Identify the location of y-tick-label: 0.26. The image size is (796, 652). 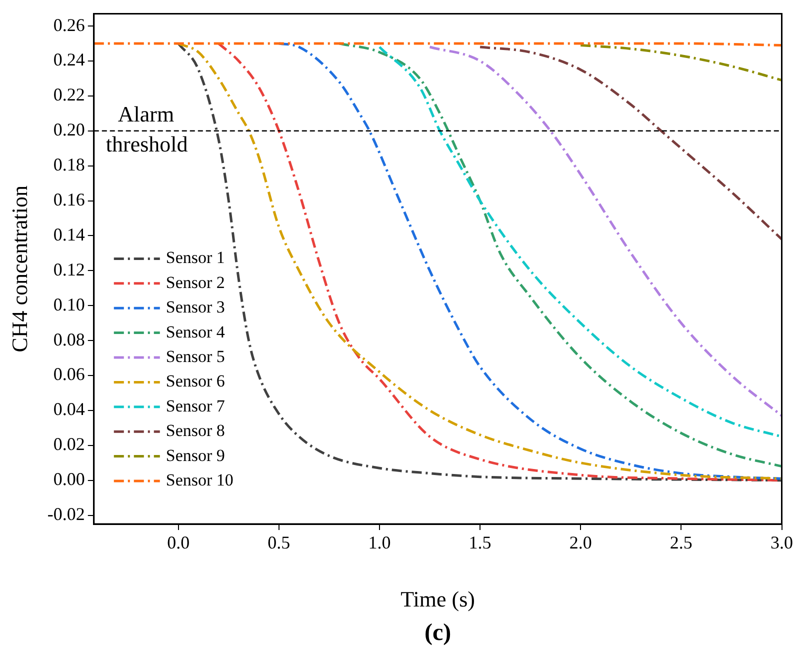
(69, 24).